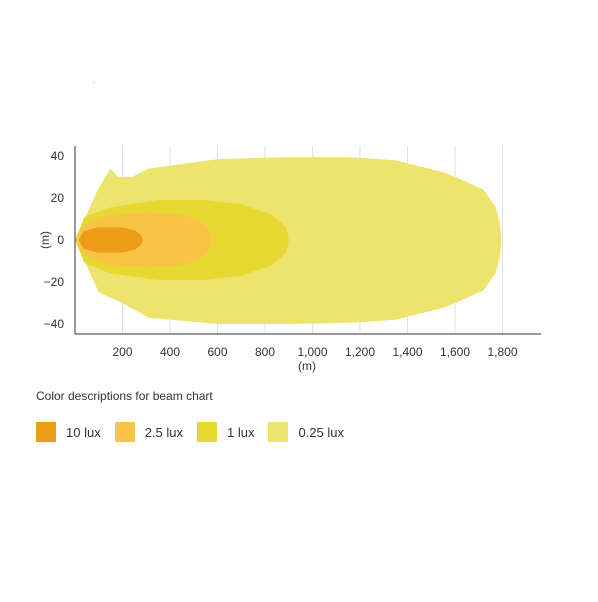 The height and width of the screenshot is (602, 598). I want to click on y-tick-labels: 40 20 0 −20 −40, so click(54, 240).